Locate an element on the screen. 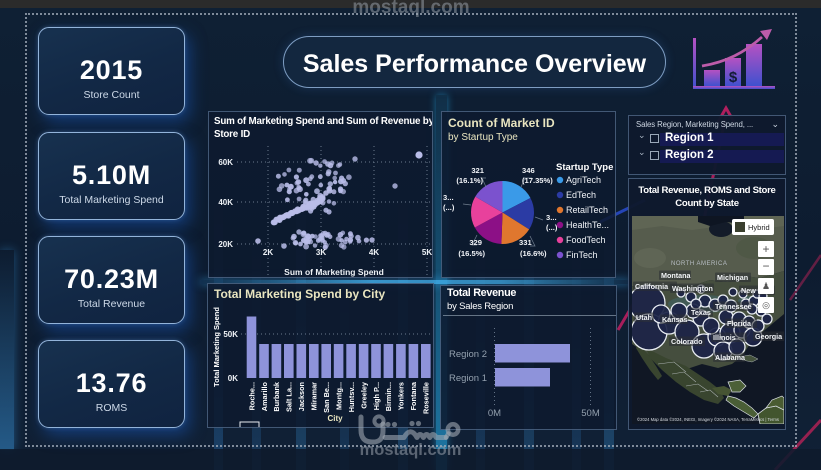 This screenshot has width=821, height=470. svg-text: RetailTech is located at coordinates (587, 210).